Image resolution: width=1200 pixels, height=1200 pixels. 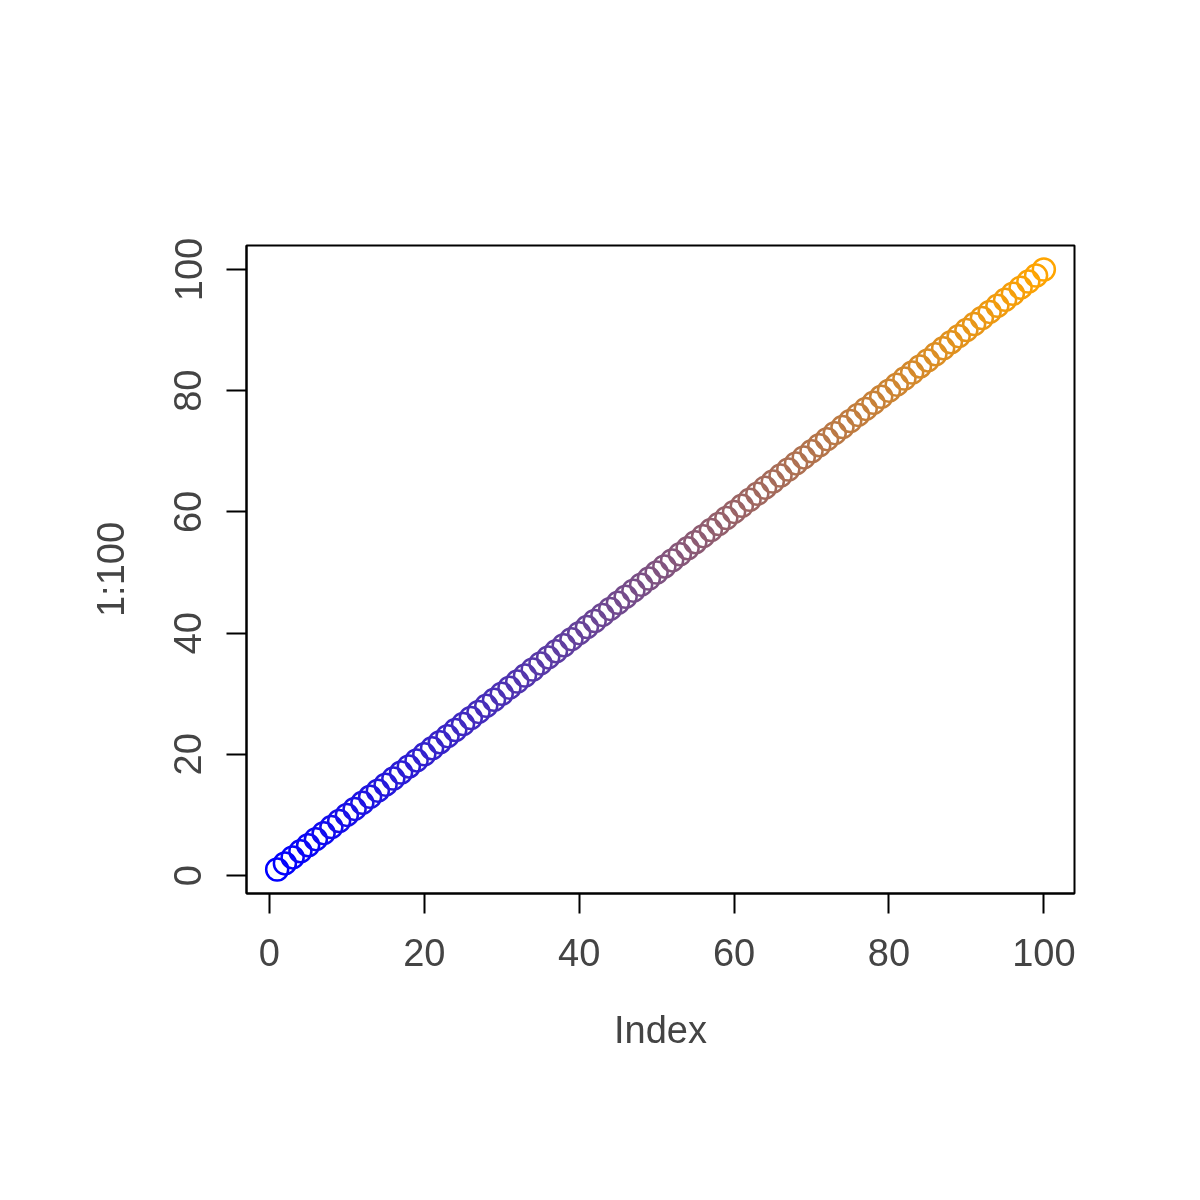 I want to click on y-tick-label: 60, so click(x=188, y=512).